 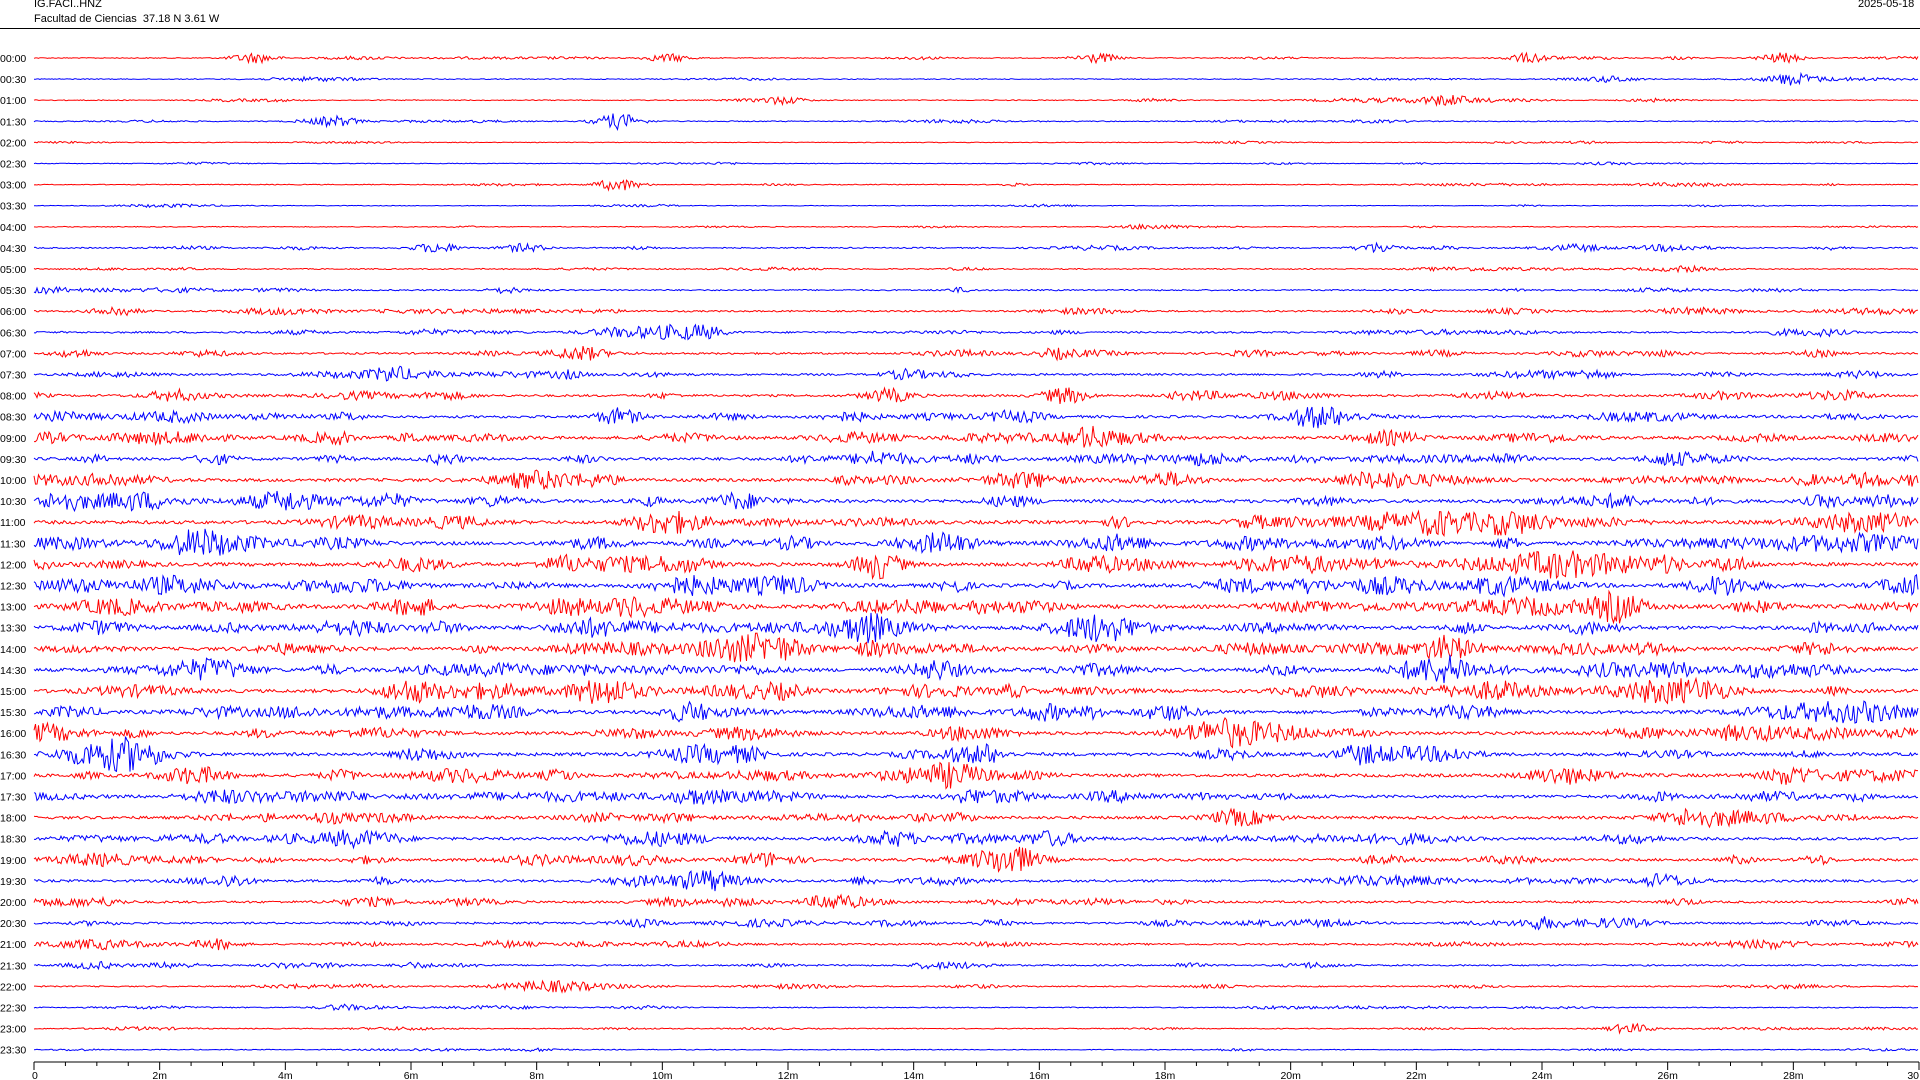 What do you see at coordinates (13, 502) in the screenshot?
I see `row-label: 10:30` at bounding box center [13, 502].